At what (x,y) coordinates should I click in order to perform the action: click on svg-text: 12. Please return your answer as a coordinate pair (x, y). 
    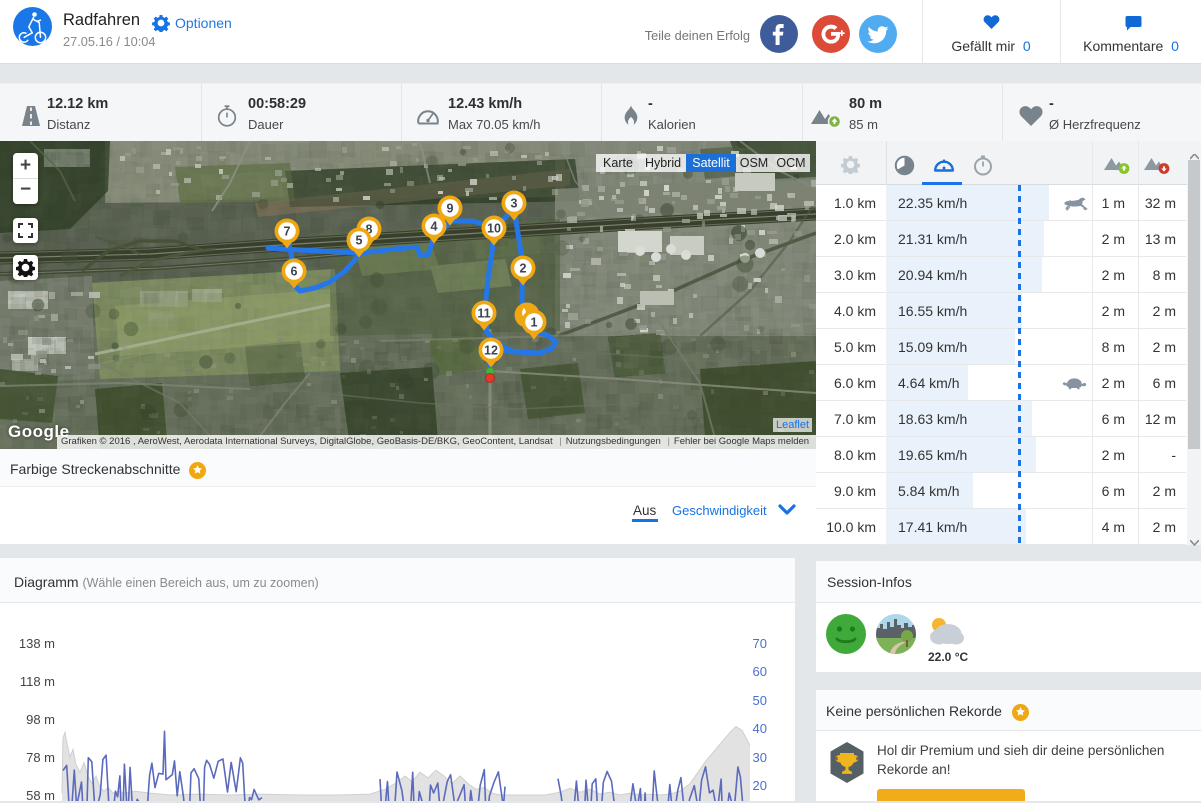
    Looking at the image, I should click on (491, 351).